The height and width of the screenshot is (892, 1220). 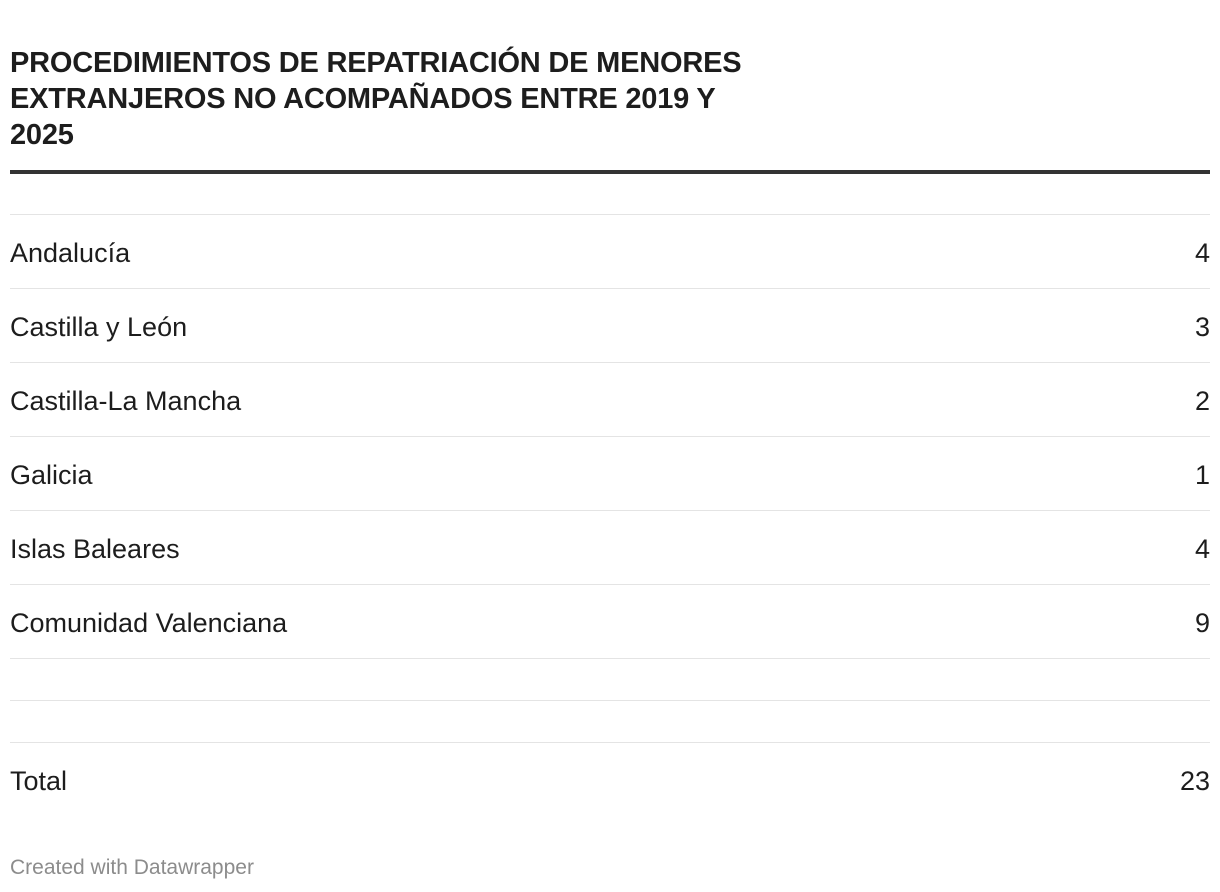 What do you see at coordinates (1194, 781) in the screenshot?
I see `row-value: 23` at bounding box center [1194, 781].